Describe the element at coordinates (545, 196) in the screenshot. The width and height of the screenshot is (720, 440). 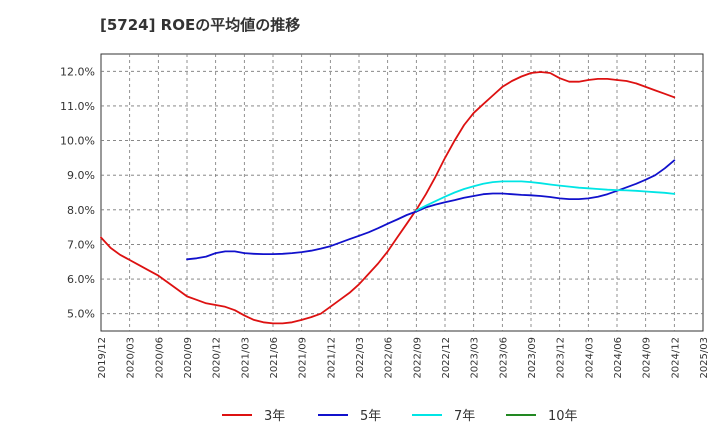
I see `series-line` at that location.